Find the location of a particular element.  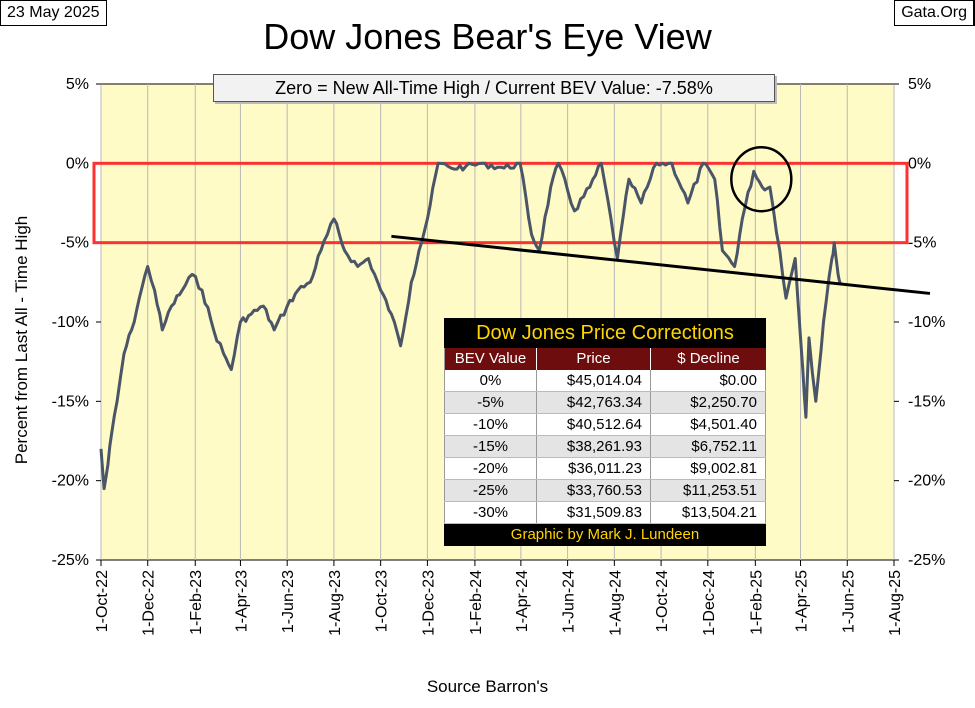

trend-line is located at coordinates (661, 264).